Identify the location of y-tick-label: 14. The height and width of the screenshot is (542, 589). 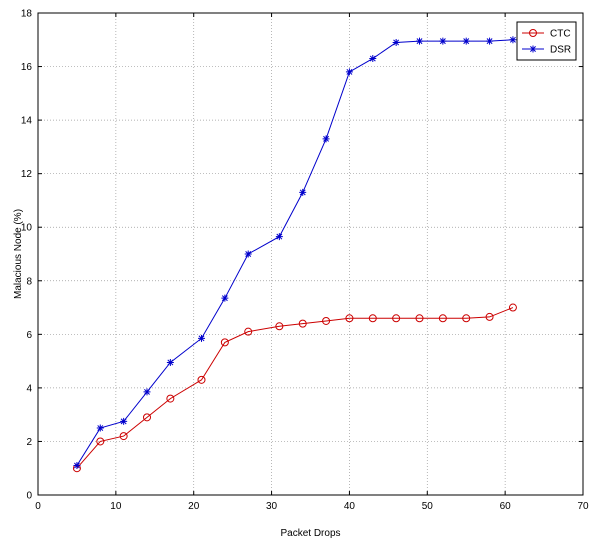
(27, 121).